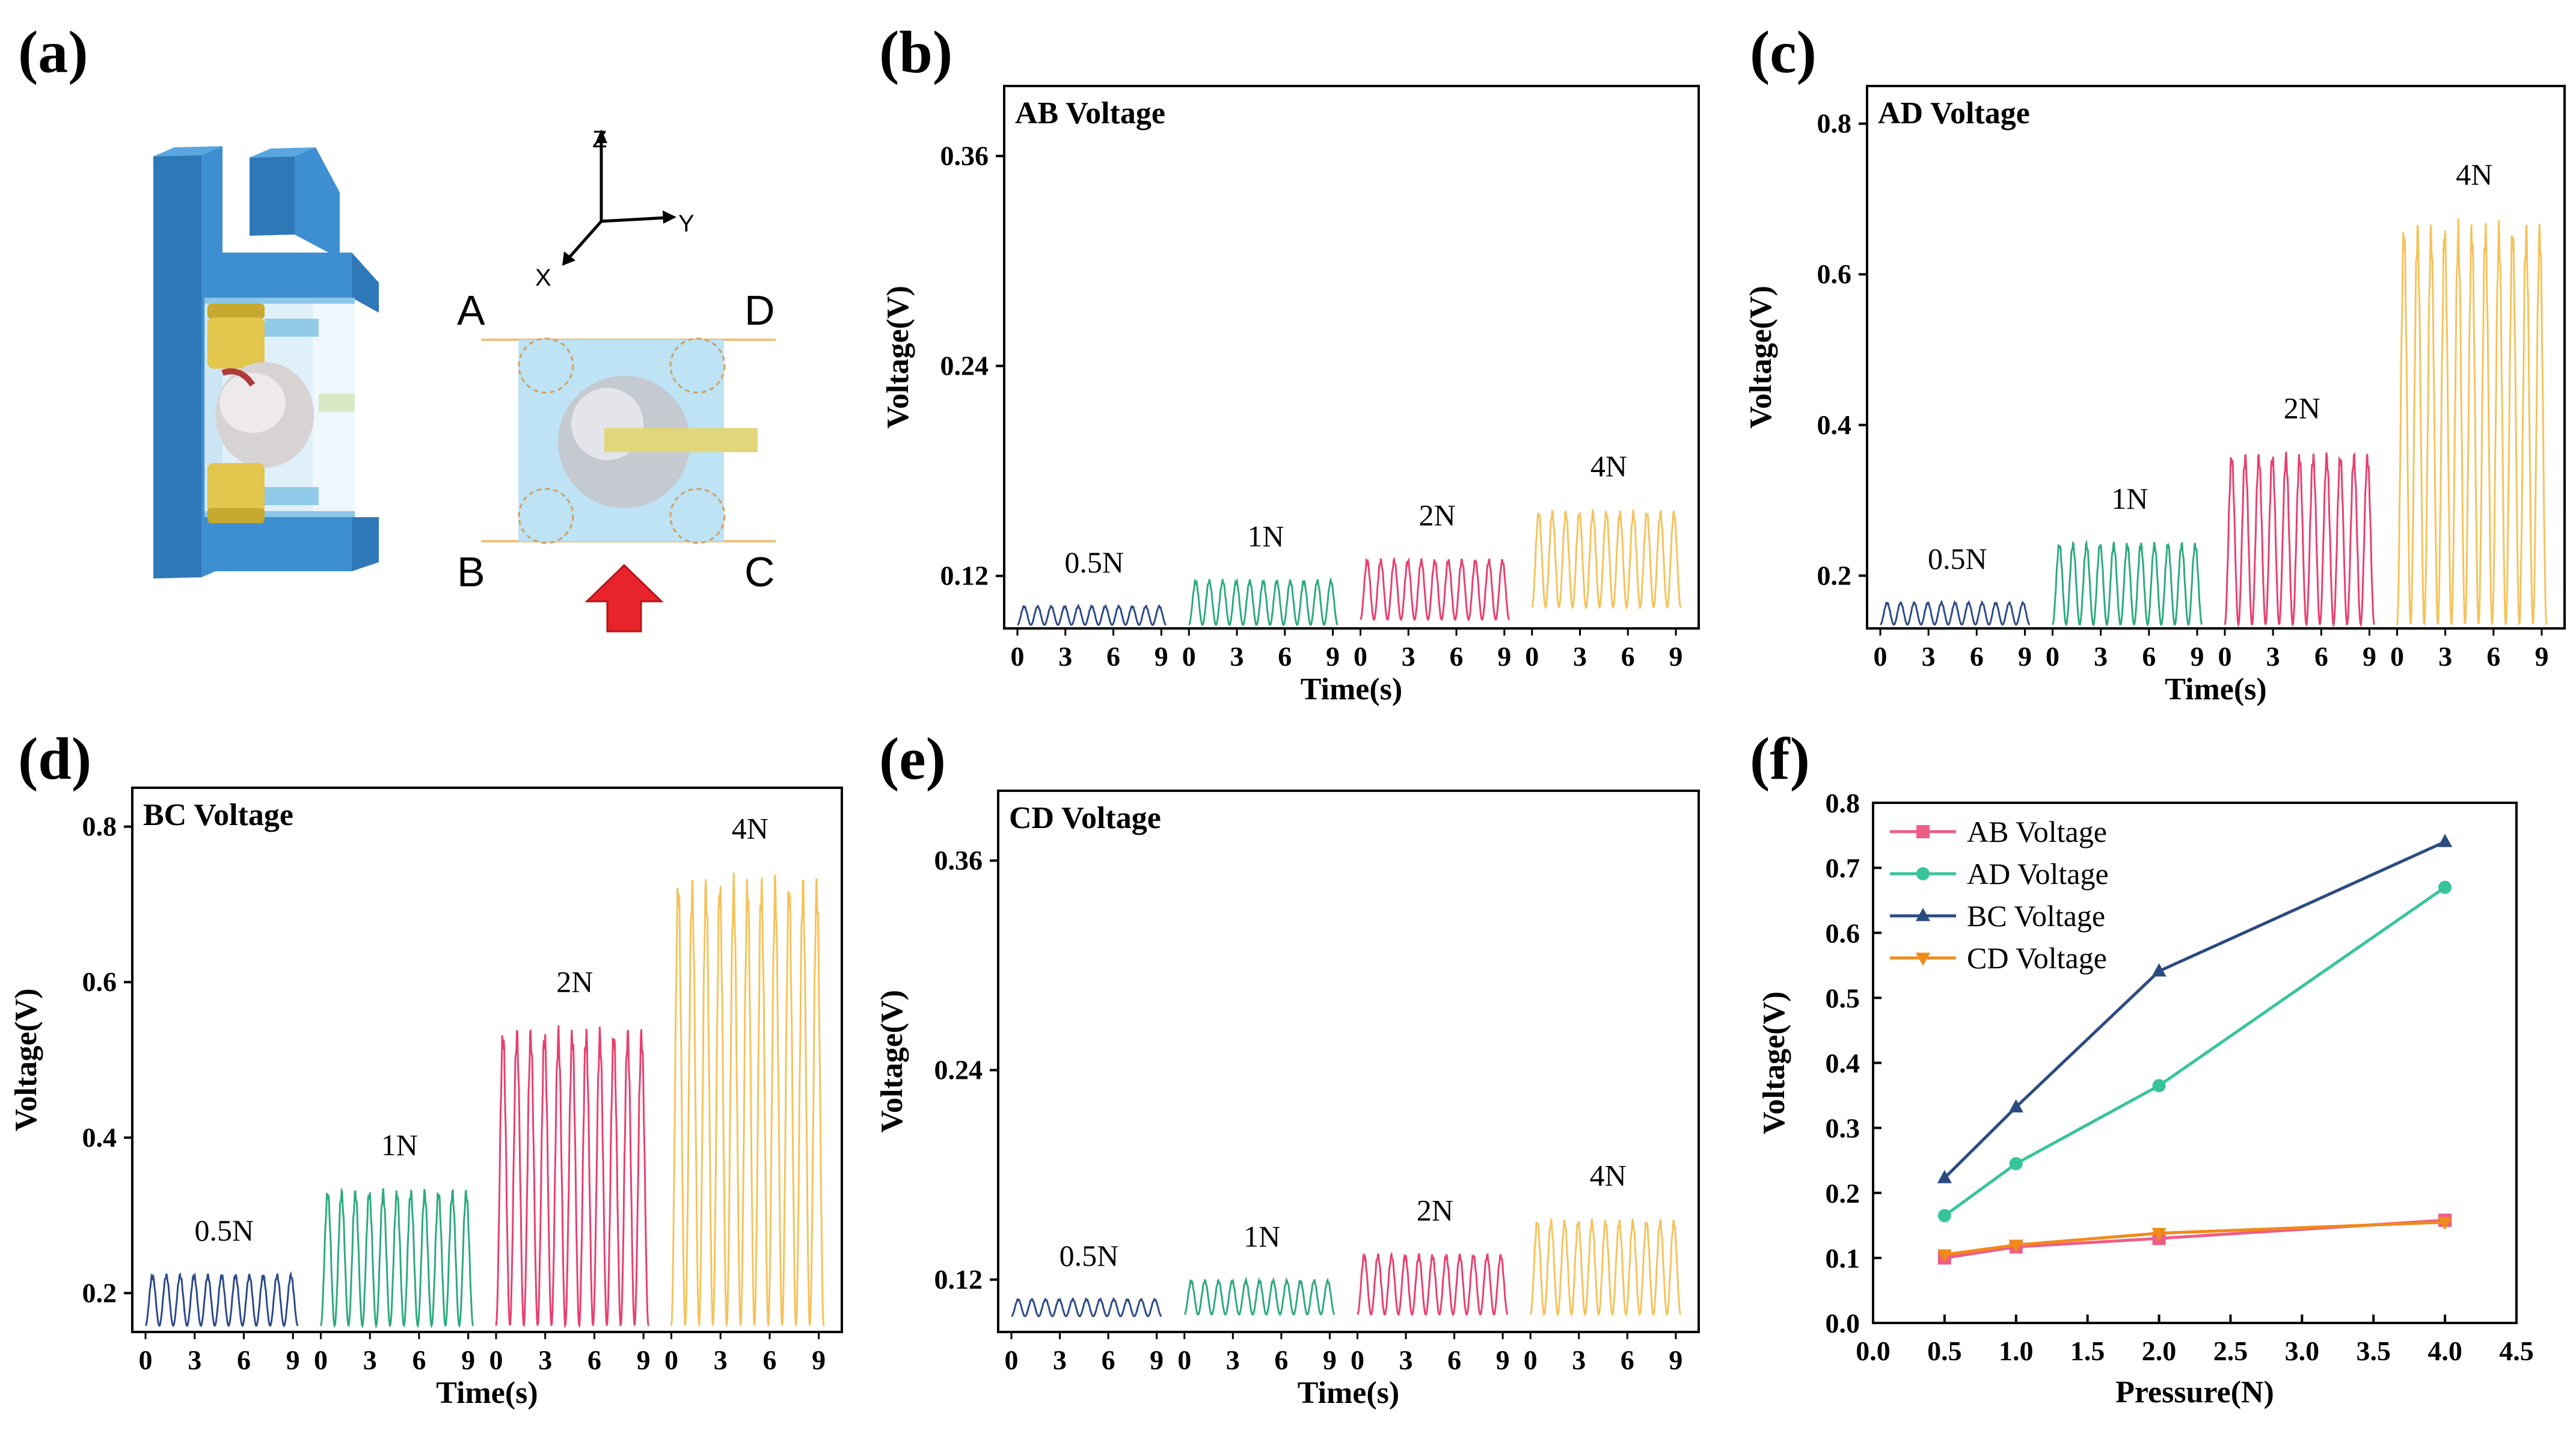  Describe the element at coordinates (1843, 1128) in the screenshot. I see `y-tick-label: 0.3` at that location.